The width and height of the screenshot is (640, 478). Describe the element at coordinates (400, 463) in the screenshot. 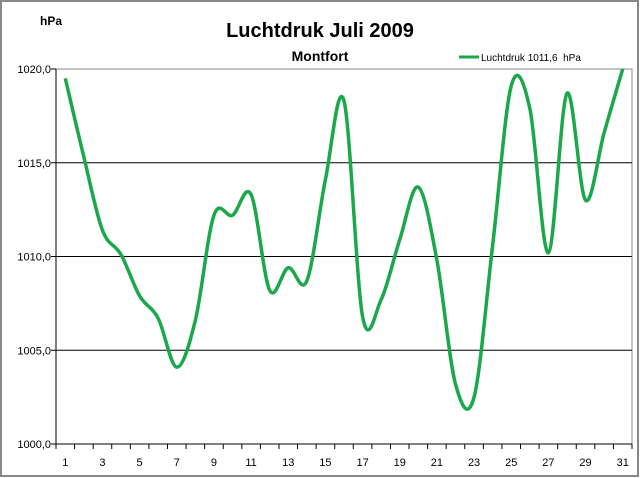

I see `x-tick-label: 19` at that location.